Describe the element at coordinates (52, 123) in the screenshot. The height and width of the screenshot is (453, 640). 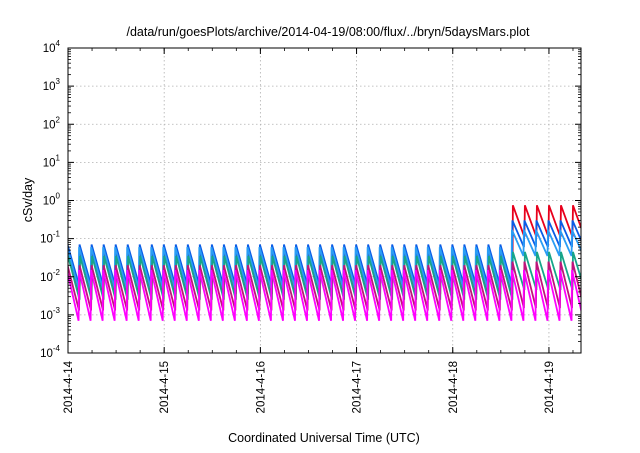
I see `y-tick-label: 10²` at that location.